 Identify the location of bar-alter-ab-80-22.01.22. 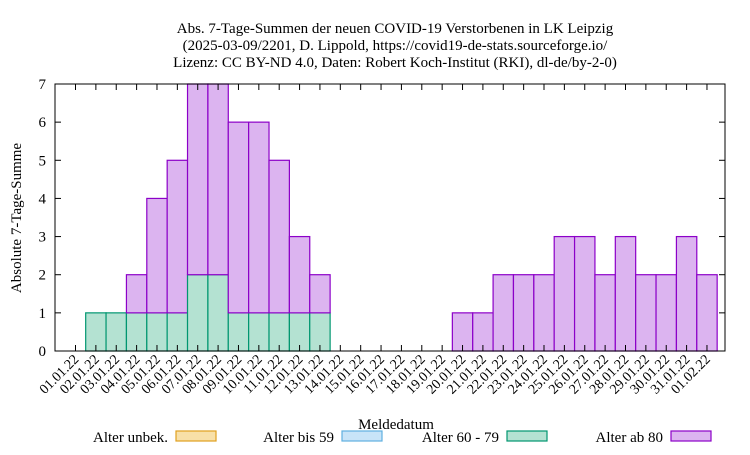
(503, 313).